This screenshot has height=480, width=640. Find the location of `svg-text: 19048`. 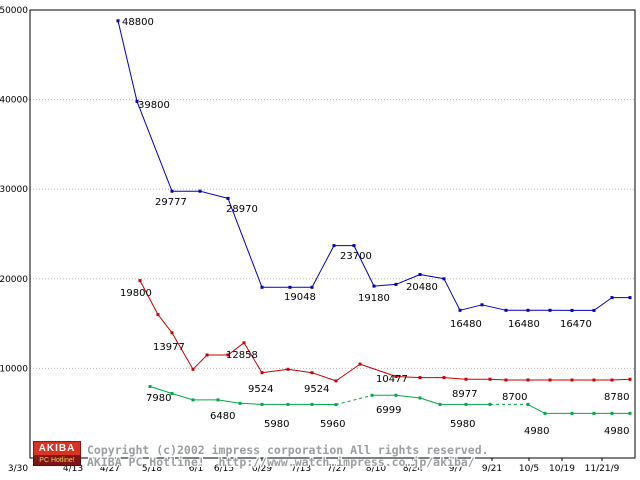

svg-text: 19048 is located at coordinates (300, 297).